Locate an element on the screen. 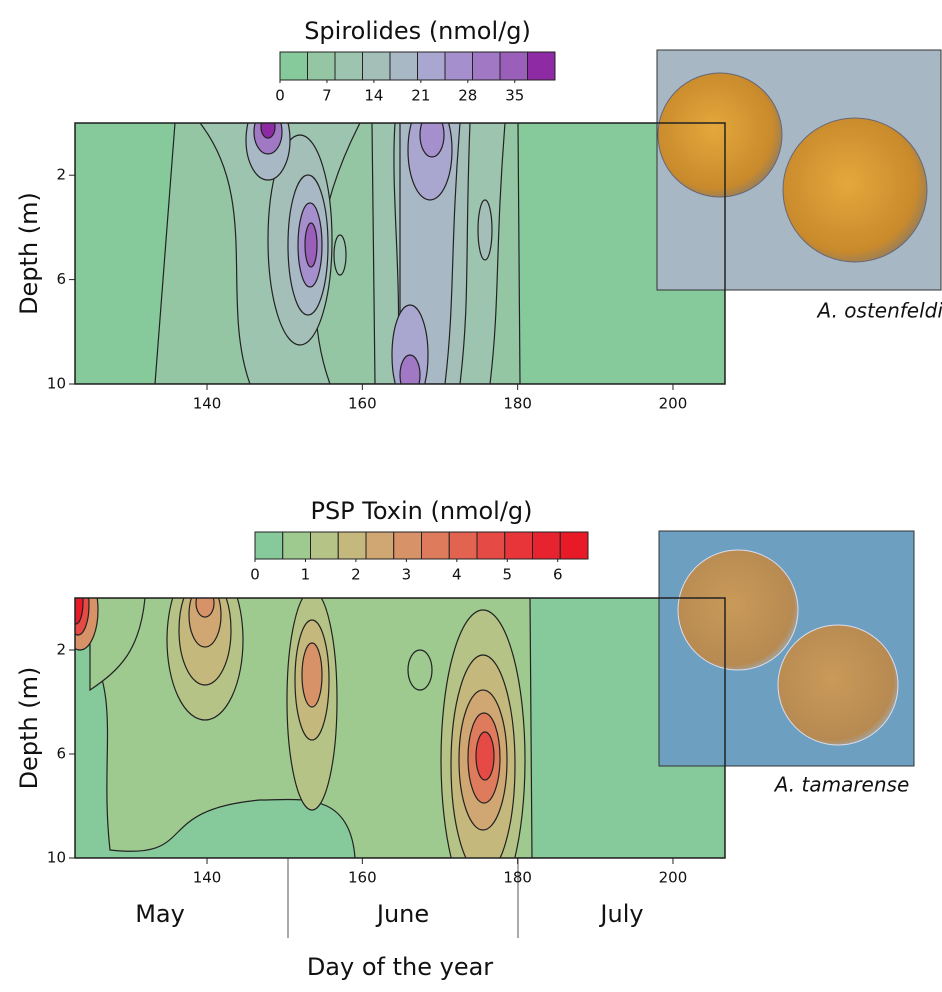 This screenshot has height=992, width=942. colorbar-title: Spirolides (nmol/g) is located at coordinates (417, 31).